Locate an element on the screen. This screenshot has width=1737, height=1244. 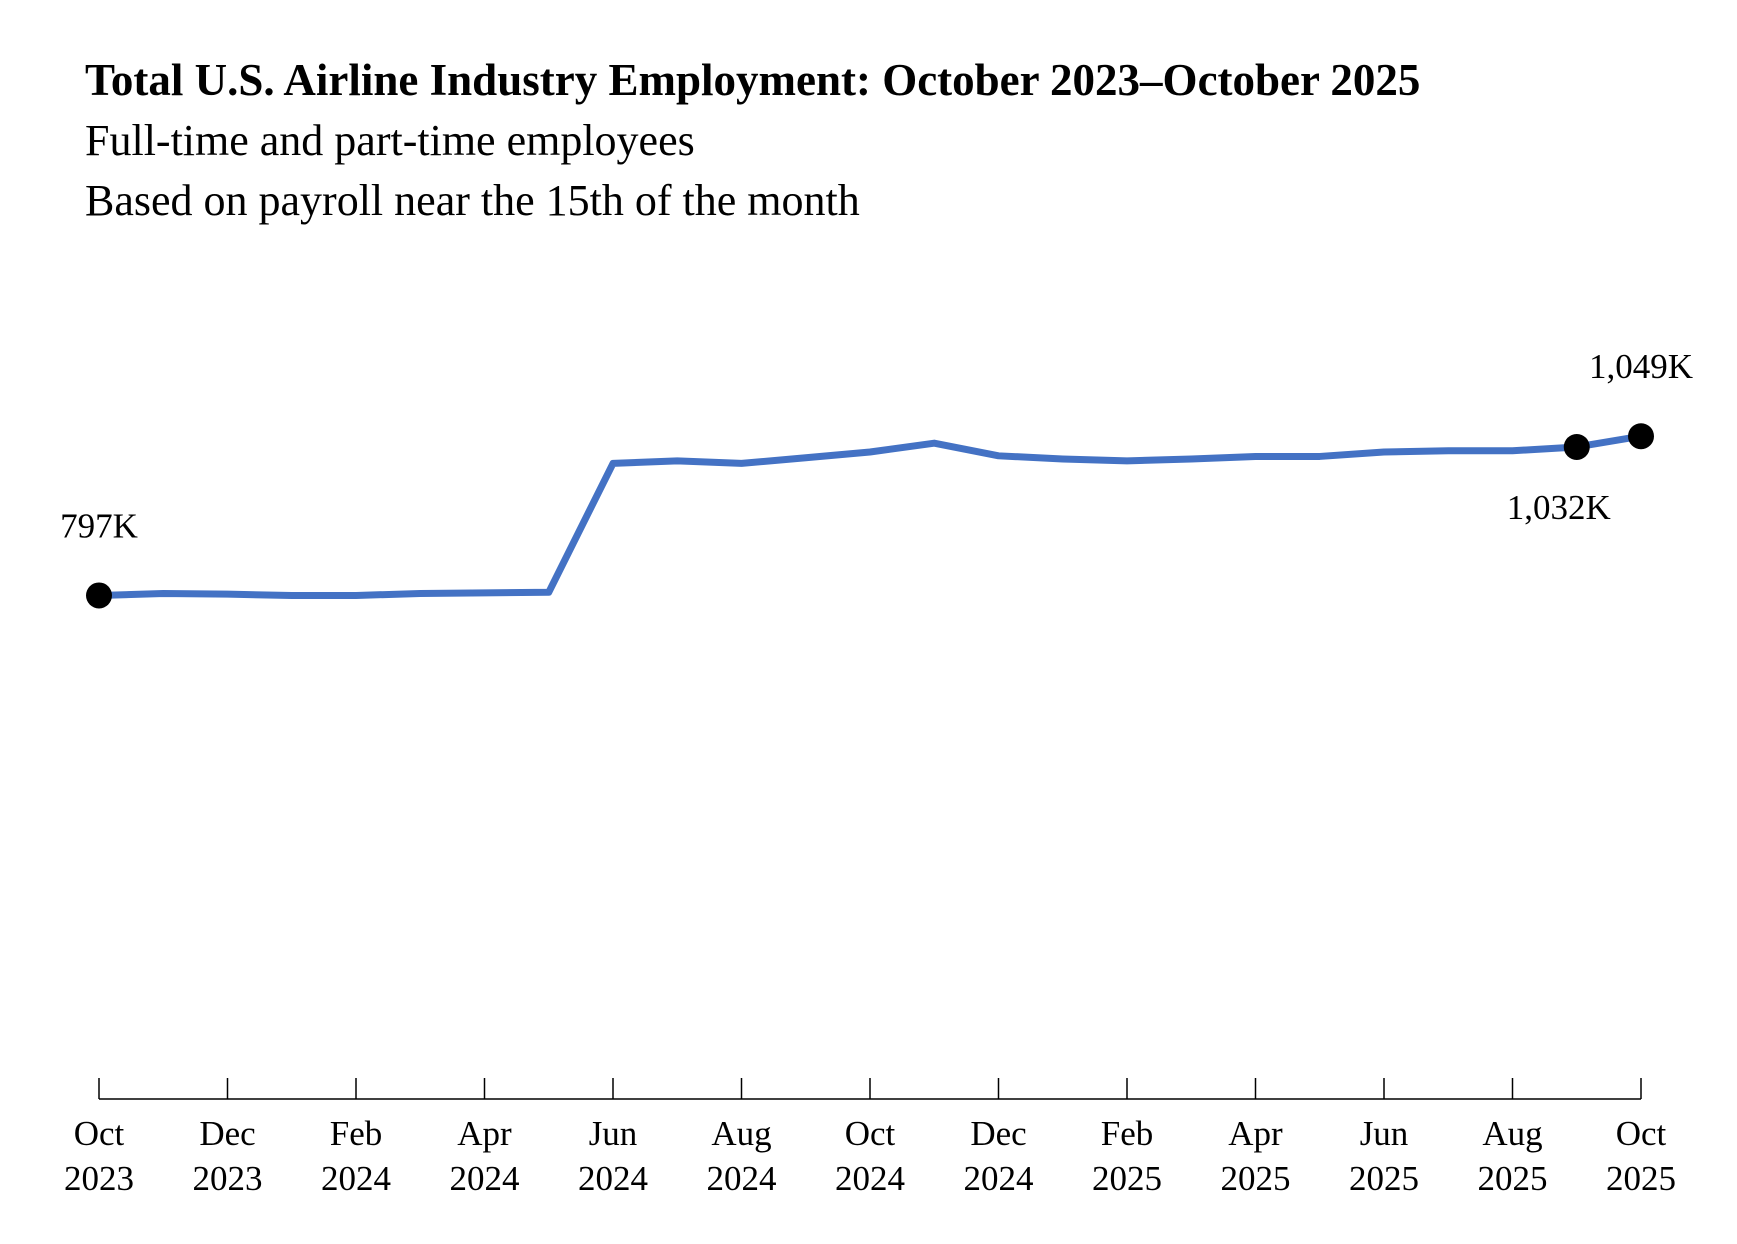
data-label: 1,049K is located at coordinates (1641, 366).